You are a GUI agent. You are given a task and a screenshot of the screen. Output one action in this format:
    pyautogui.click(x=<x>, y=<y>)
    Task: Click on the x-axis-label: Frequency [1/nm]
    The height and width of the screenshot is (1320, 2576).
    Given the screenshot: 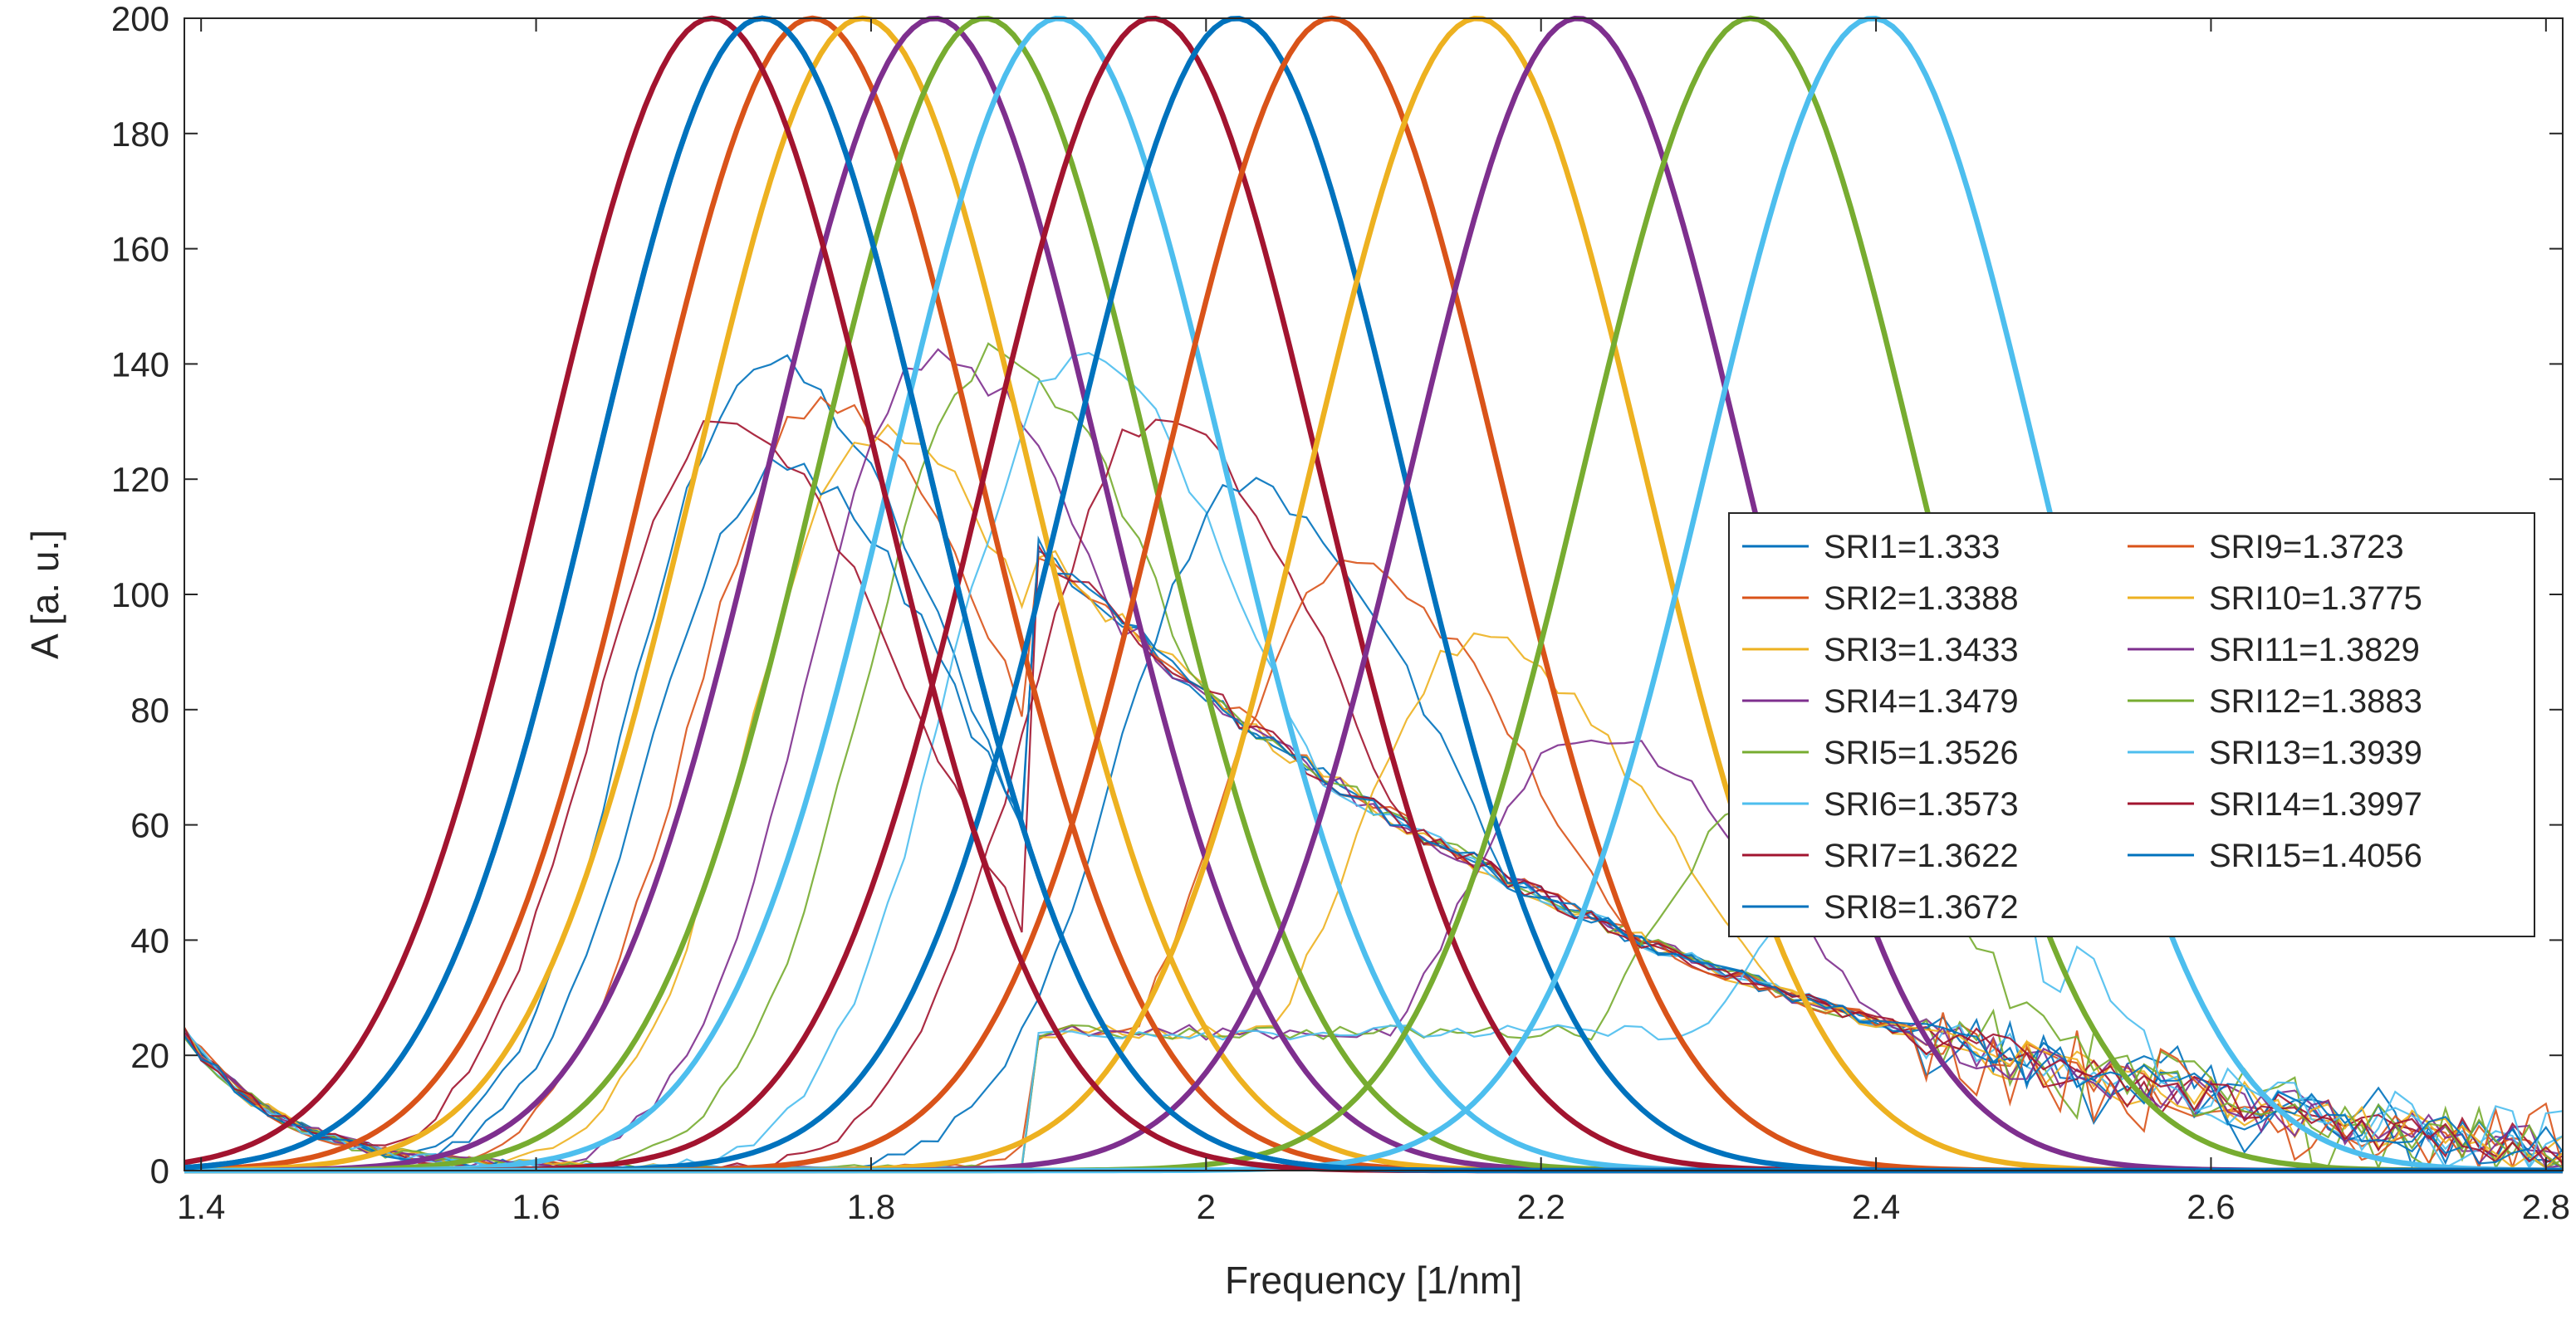 What is the action you would take?
    pyautogui.click(x=1373, y=1280)
    